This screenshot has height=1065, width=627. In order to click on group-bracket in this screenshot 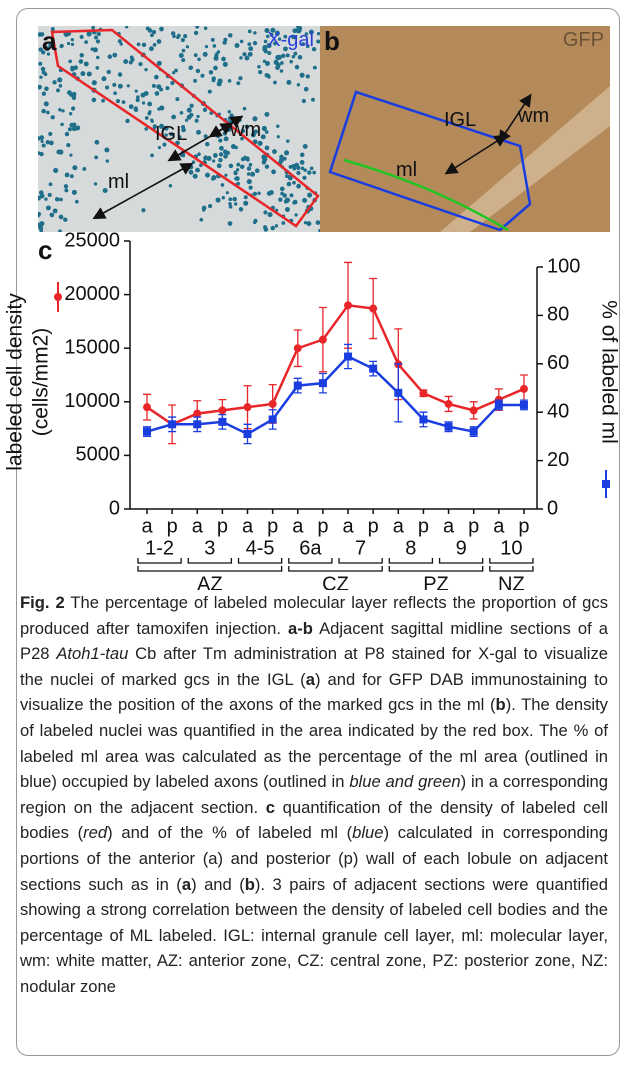, I will do `click(210, 561)`.